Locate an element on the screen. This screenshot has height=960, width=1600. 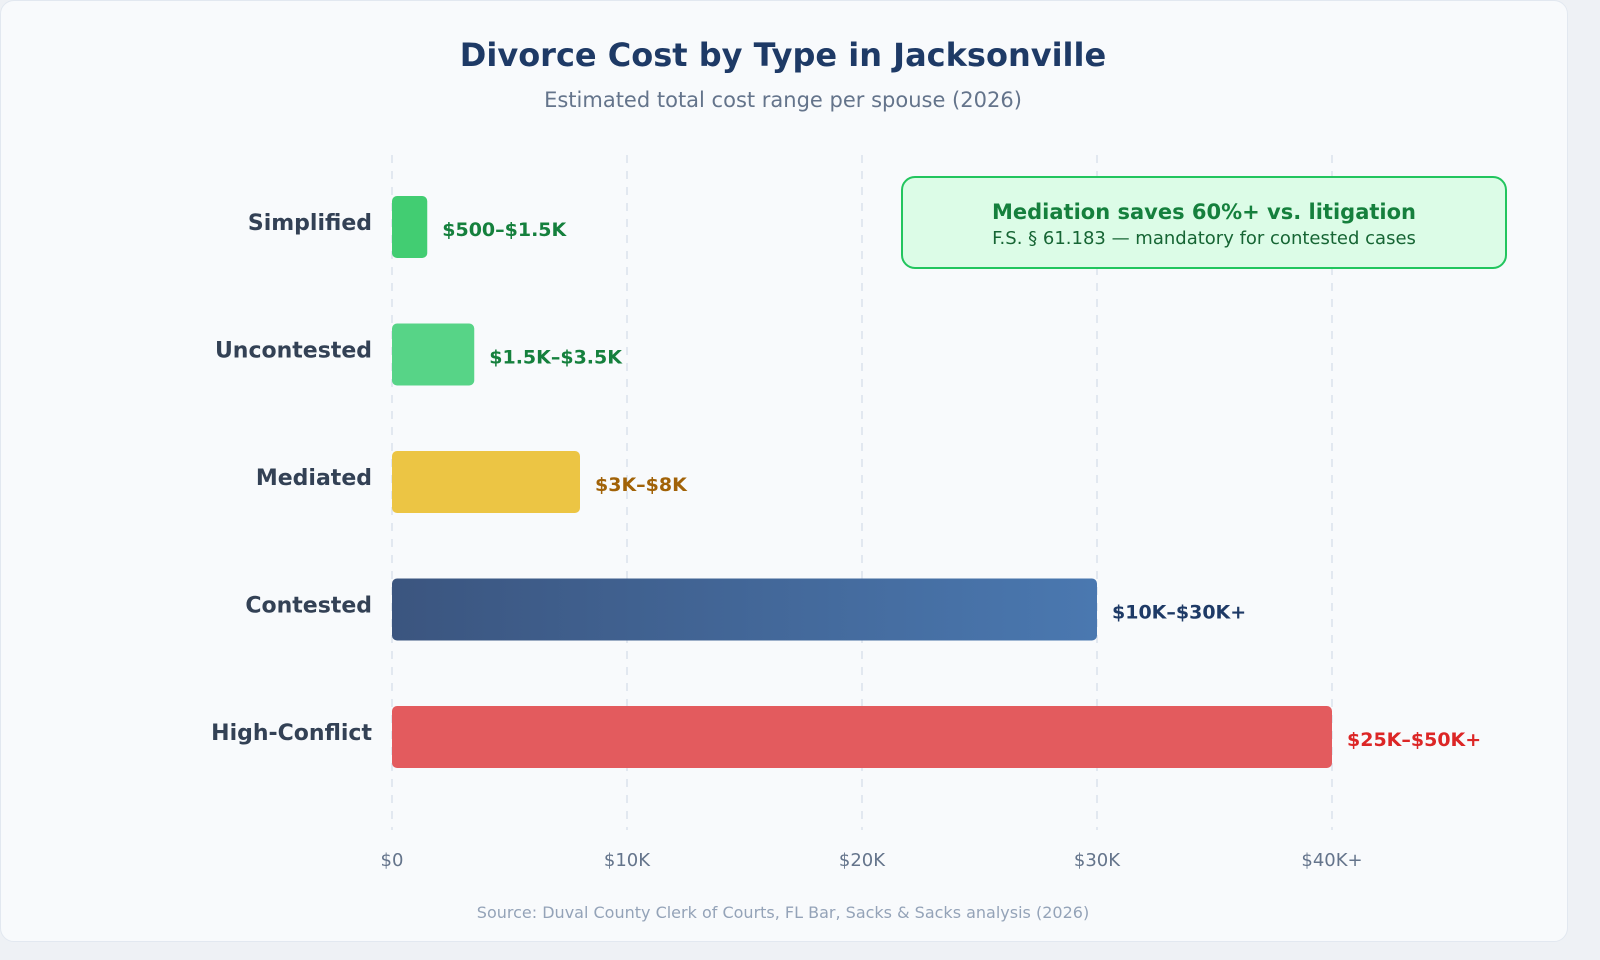
data-label: $25K–$50K+ is located at coordinates (1414, 740).